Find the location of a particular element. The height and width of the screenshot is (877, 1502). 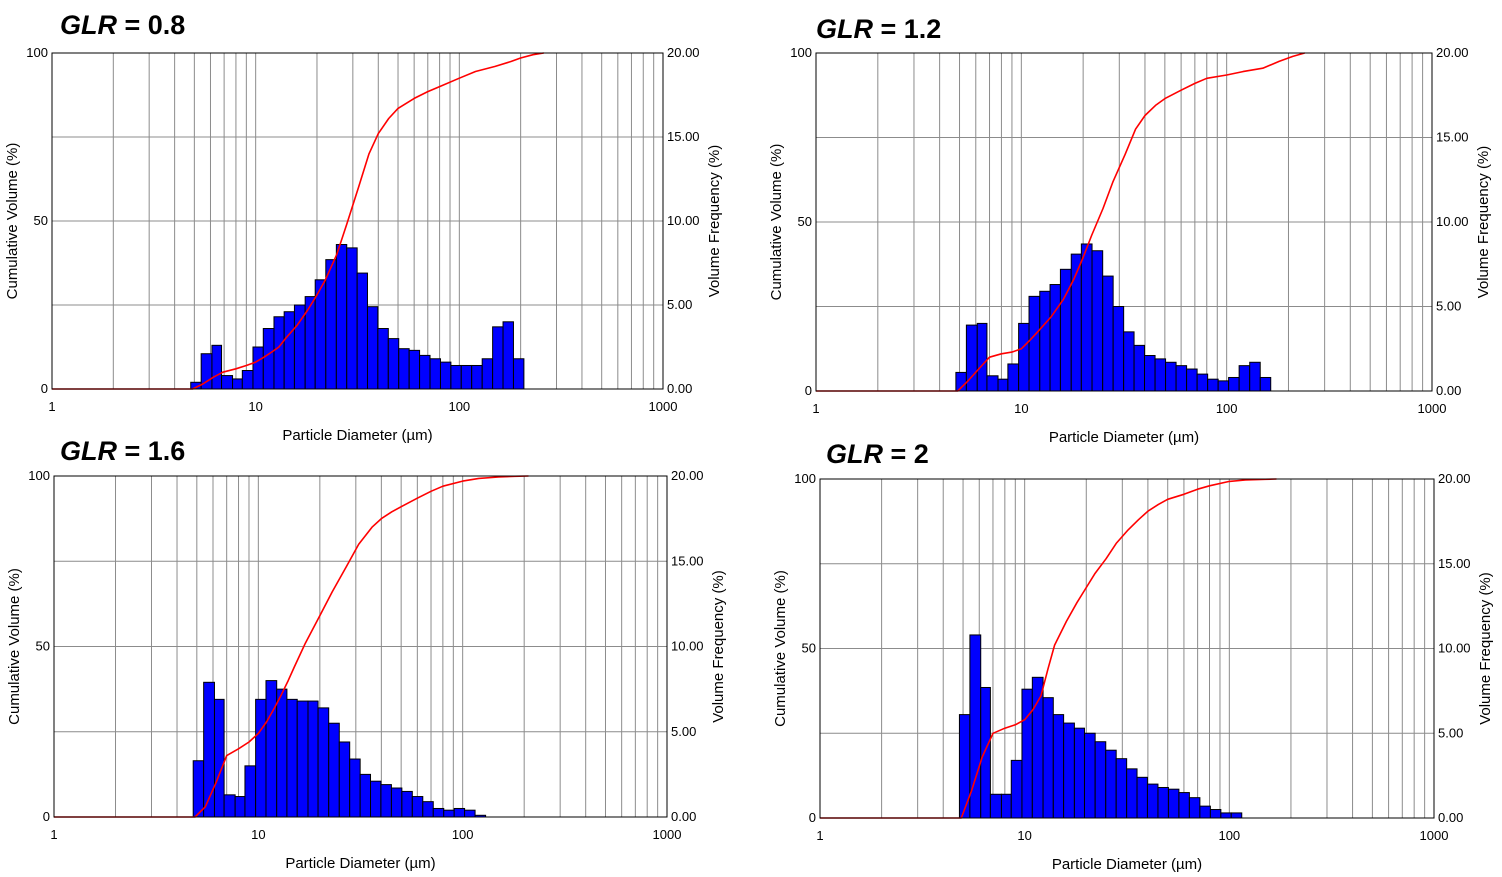

chart4-y-right-tick-label: 20.00 is located at coordinates (1454, 478).